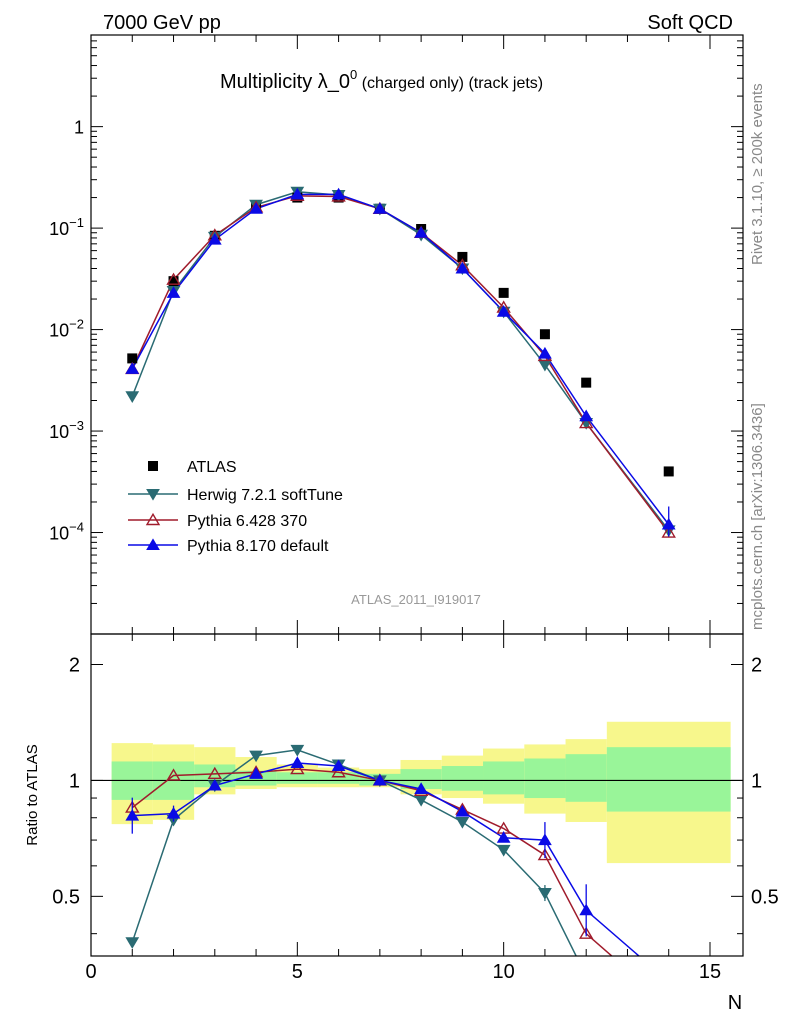 This screenshot has height=1024, width=786. I want to click on title-superscript: 0, so click(353, 74).